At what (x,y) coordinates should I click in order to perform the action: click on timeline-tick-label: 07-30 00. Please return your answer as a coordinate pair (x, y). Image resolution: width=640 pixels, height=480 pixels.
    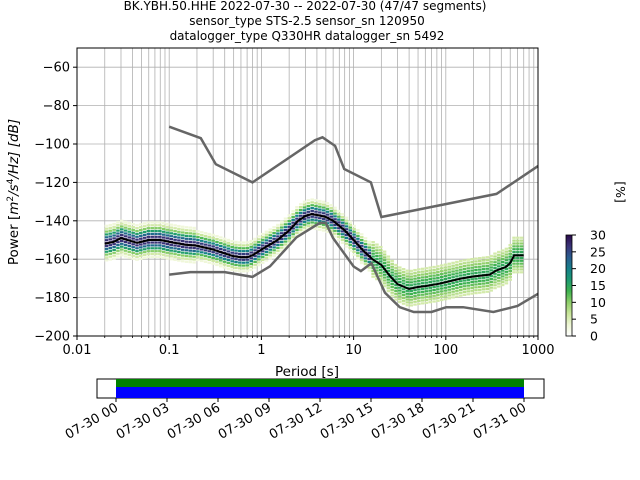
    Looking at the image, I should click on (92, 421).